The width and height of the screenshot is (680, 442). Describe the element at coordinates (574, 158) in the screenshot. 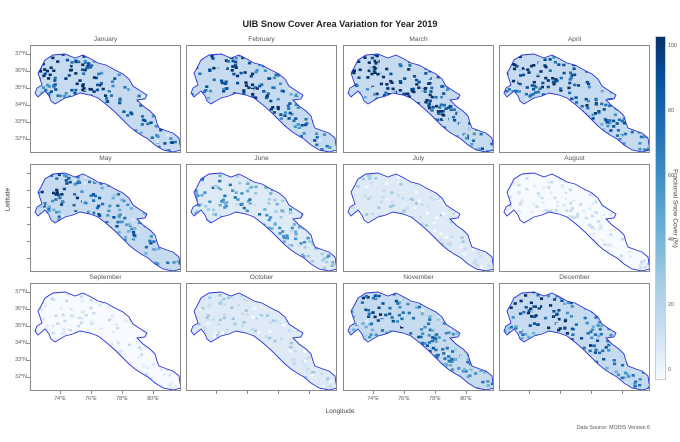

I see `panel-title: August` at that location.